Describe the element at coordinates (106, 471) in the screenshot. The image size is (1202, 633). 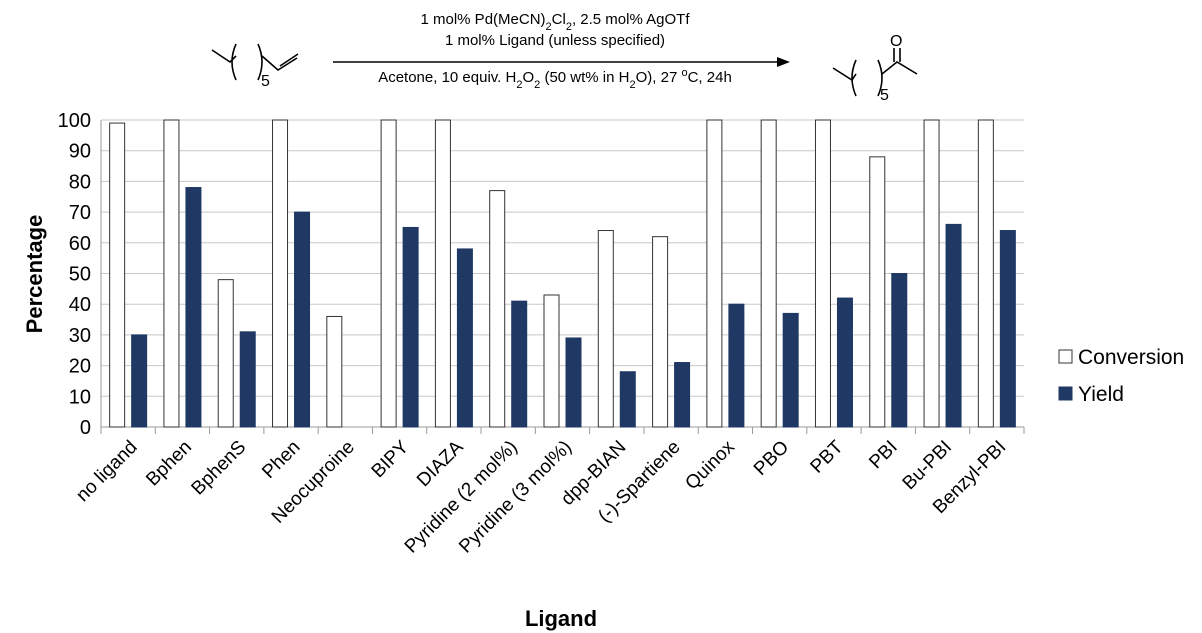
I see `x-tick-label: no ligand` at that location.